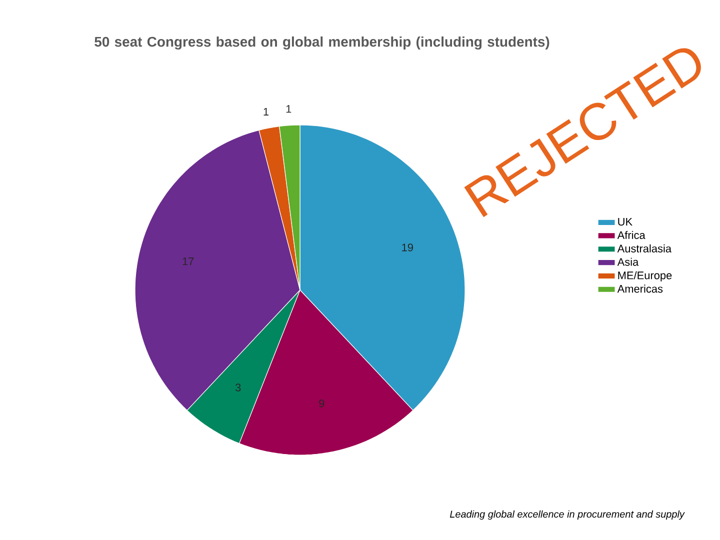  What do you see at coordinates (631, 235) in the screenshot?
I see `legend-label: Africa` at bounding box center [631, 235].